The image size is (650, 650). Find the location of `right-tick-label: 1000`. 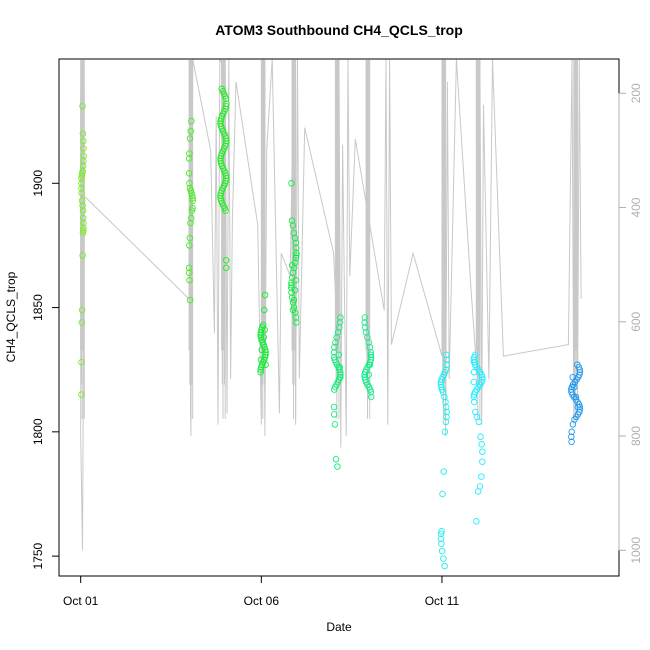

right-tick-label: 1000 is located at coordinates (636, 550).